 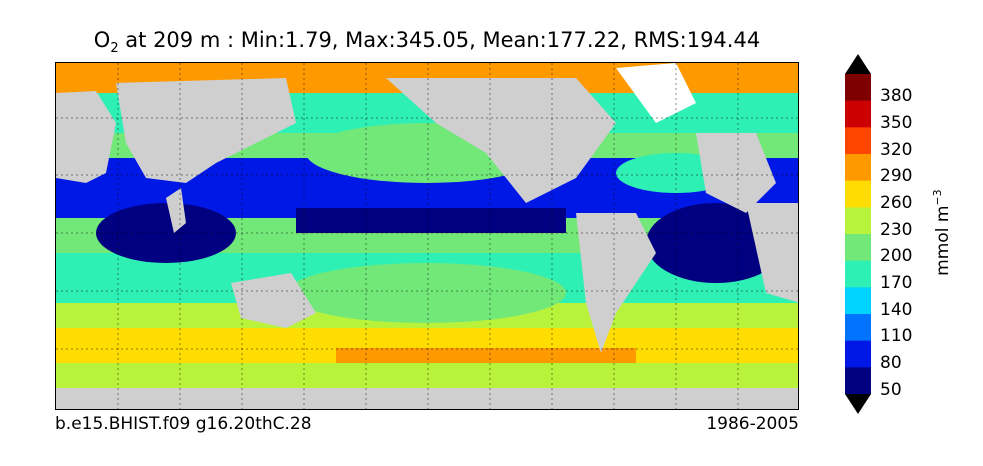 What do you see at coordinates (896, 256) in the screenshot?
I see `colorbar-tick-label: 200` at bounding box center [896, 256].